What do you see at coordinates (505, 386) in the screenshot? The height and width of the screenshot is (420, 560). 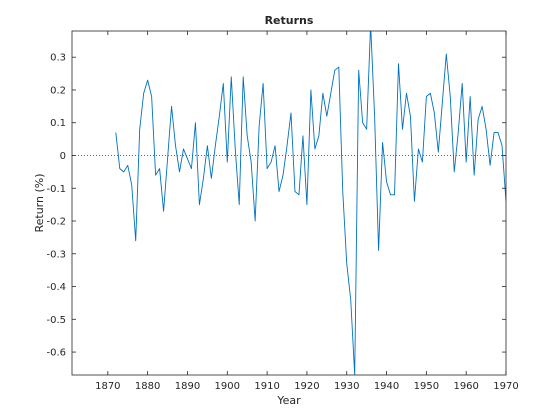 I see `x-tick-label: 1970` at bounding box center [505, 386].